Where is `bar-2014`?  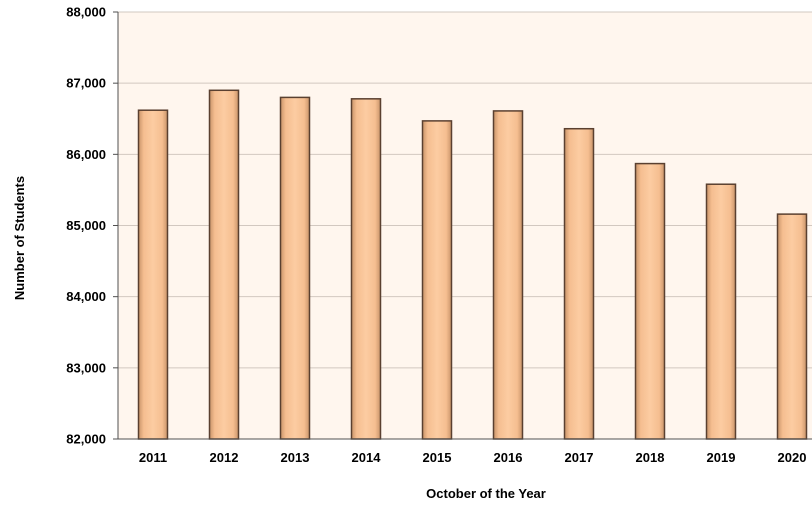 bar-2014 is located at coordinates (366, 269).